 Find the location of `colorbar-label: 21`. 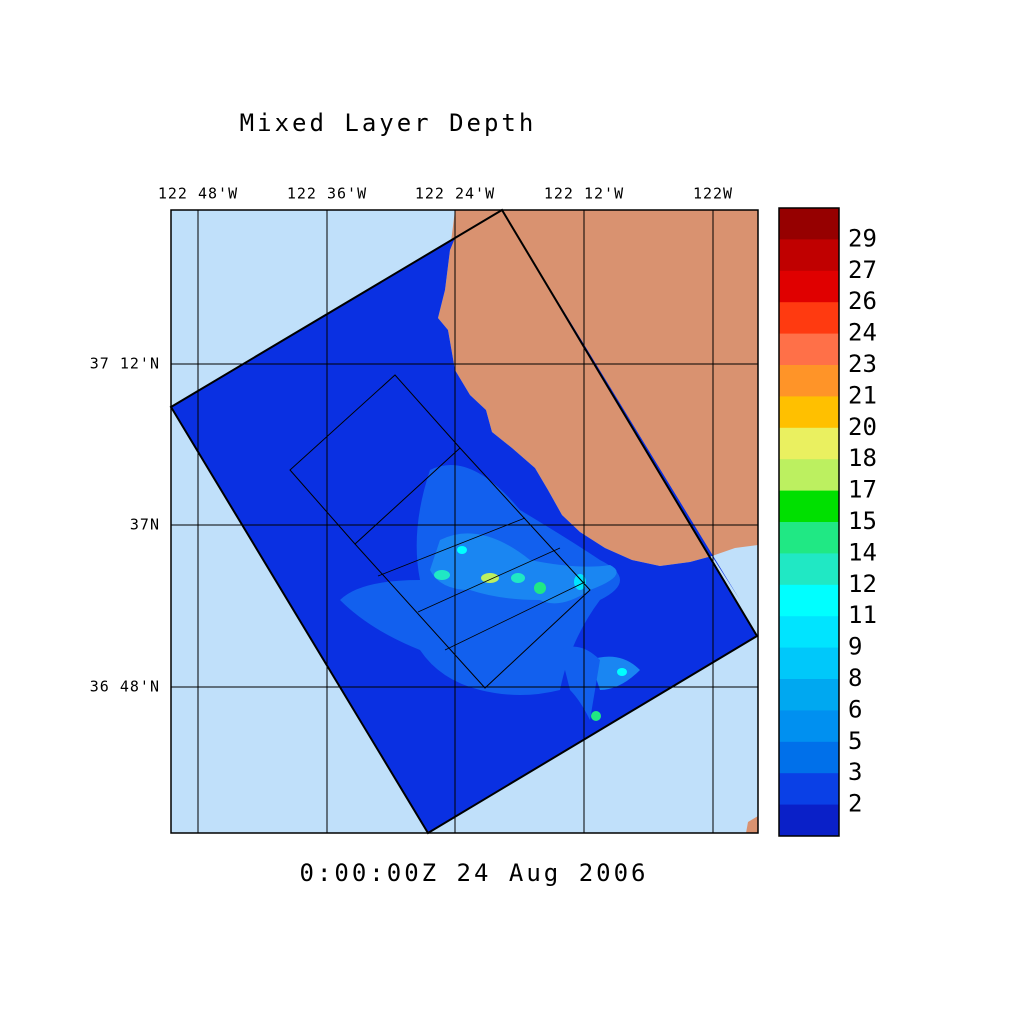

colorbar-label: 21 is located at coordinates (862, 395).